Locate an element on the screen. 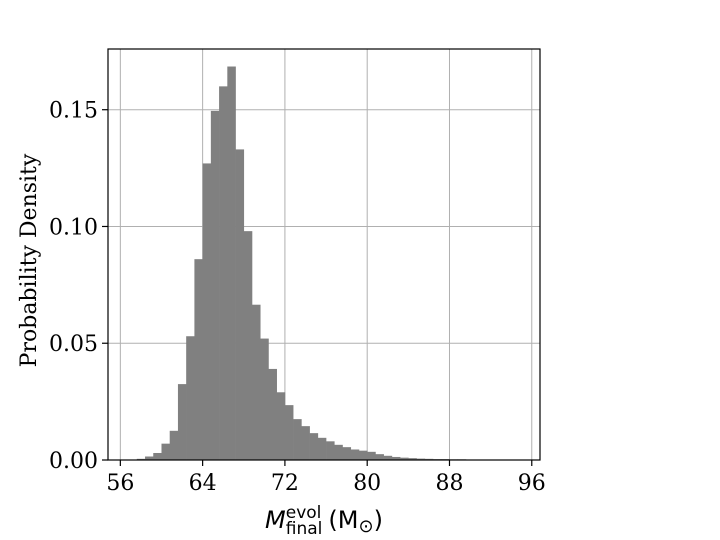  x-axis-label-symbol: M is located at coordinates (275, 520).